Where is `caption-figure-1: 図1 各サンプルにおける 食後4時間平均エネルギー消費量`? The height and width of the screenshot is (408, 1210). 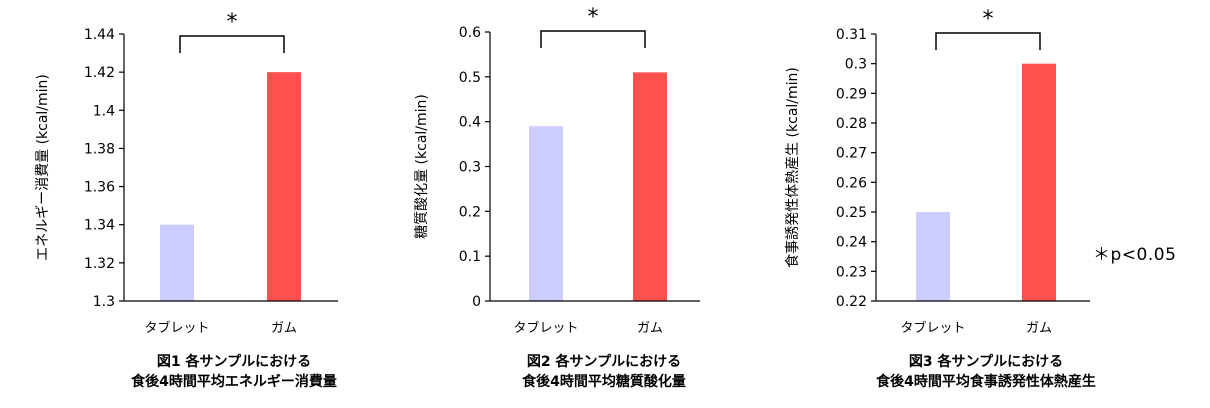
caption-figure-1: 図1 各サンプルにおける 食後4時間平均エネルギー消費量 is located at coordinates (234, 372).